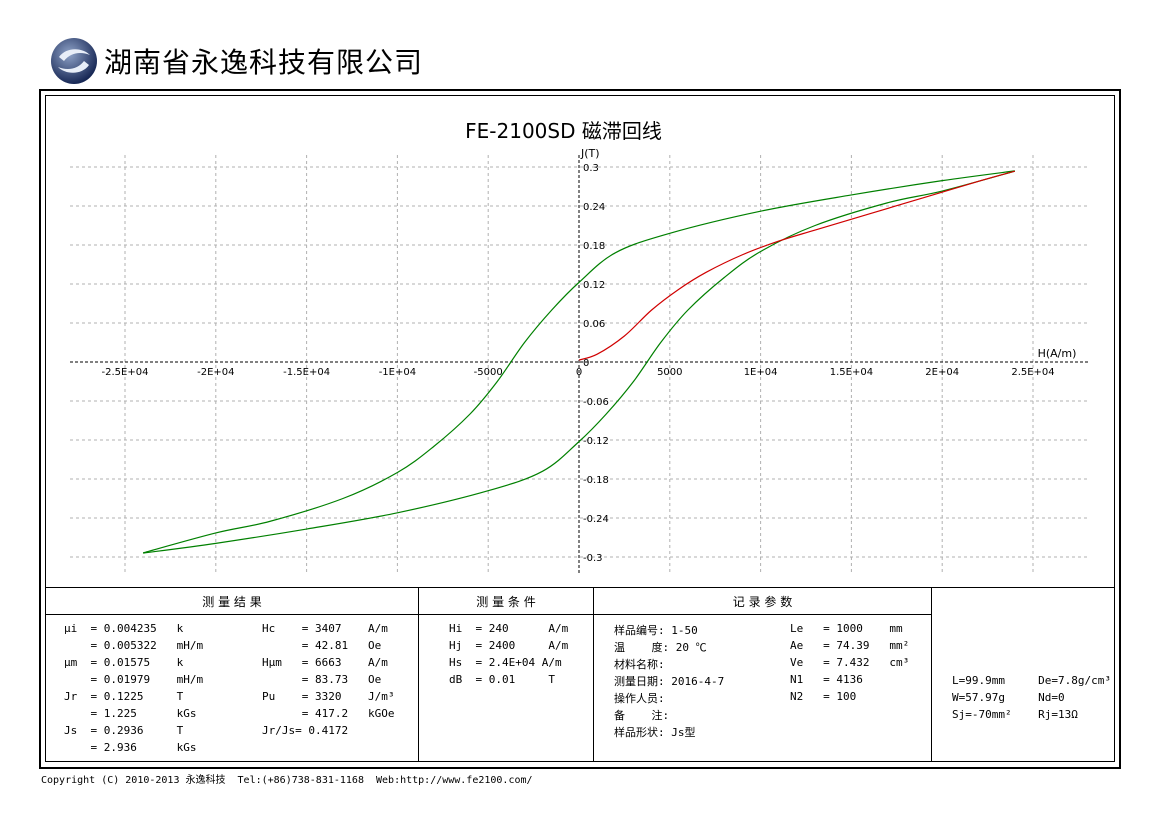 The image size is (1169, 827). I want to click on panel-row: 样品形状: Js型, so click(655, 732).